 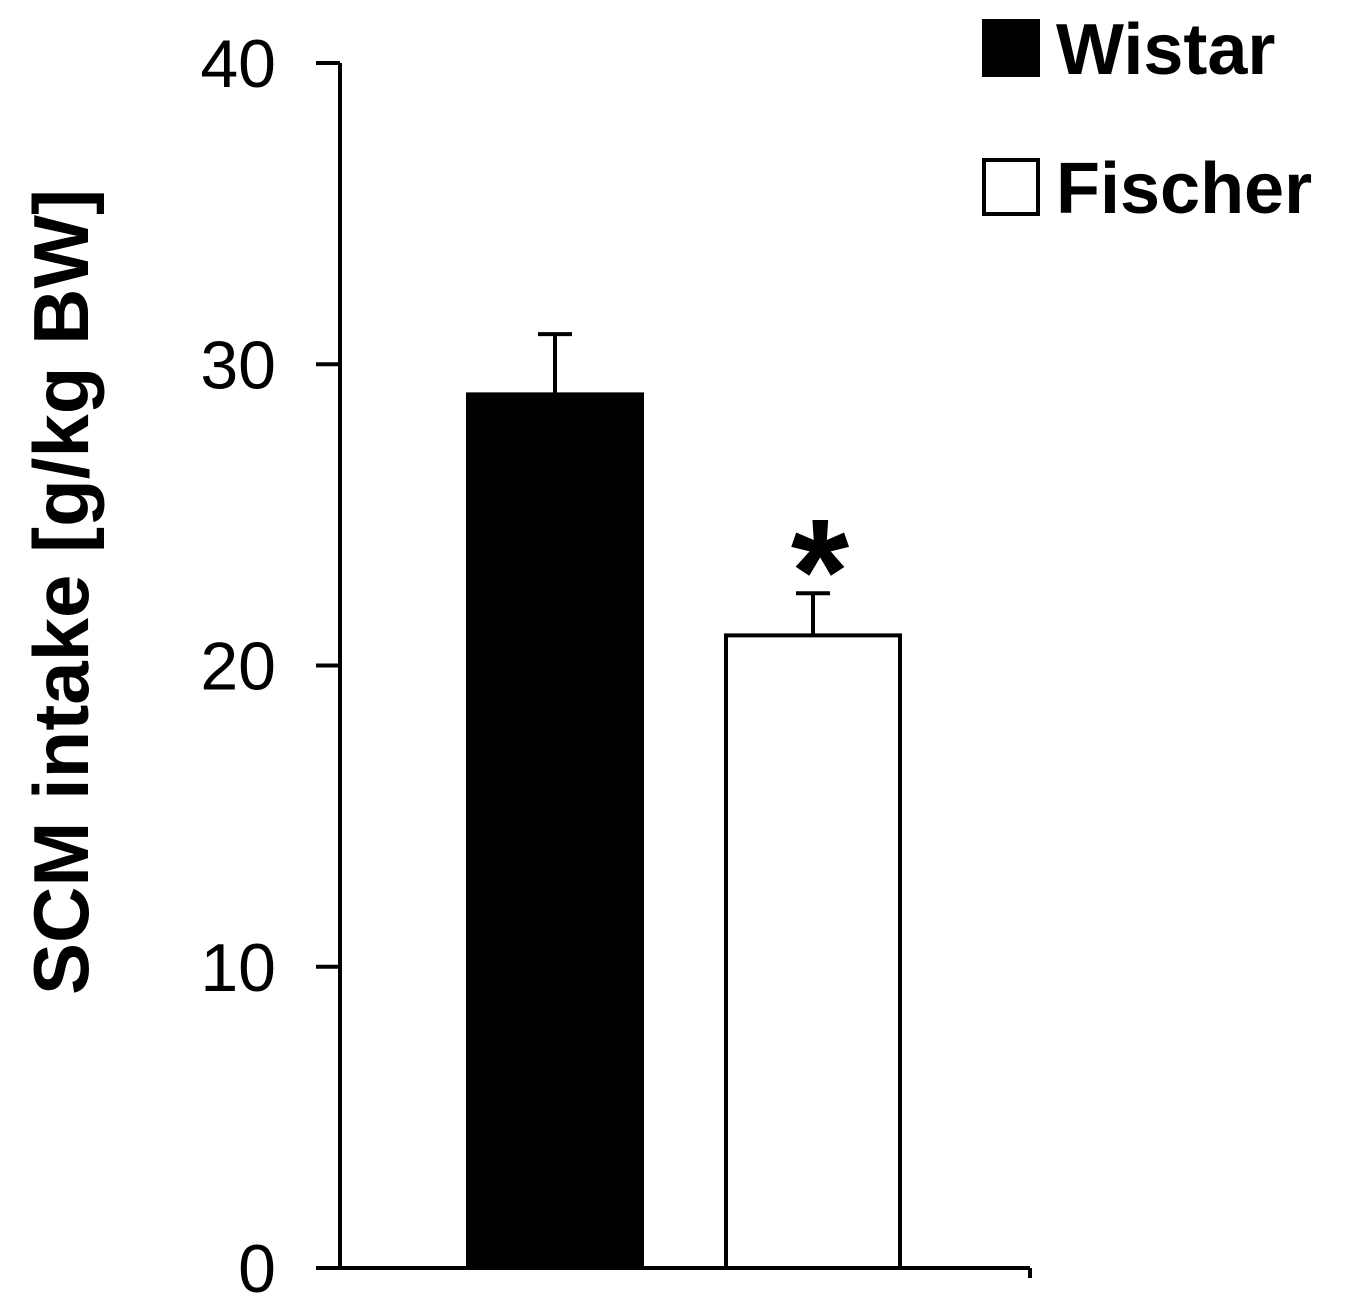 What do you see at coordinates (238, 968) in the screenshot?
I see `y-tick-label: 10` at bounding box center [238, 968].